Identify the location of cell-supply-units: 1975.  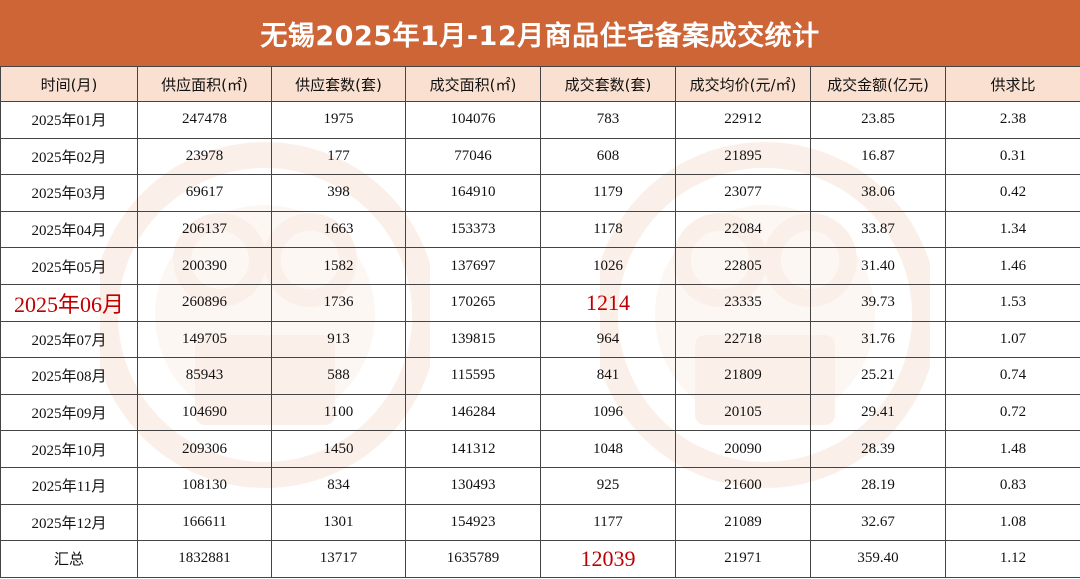
(338, 120).